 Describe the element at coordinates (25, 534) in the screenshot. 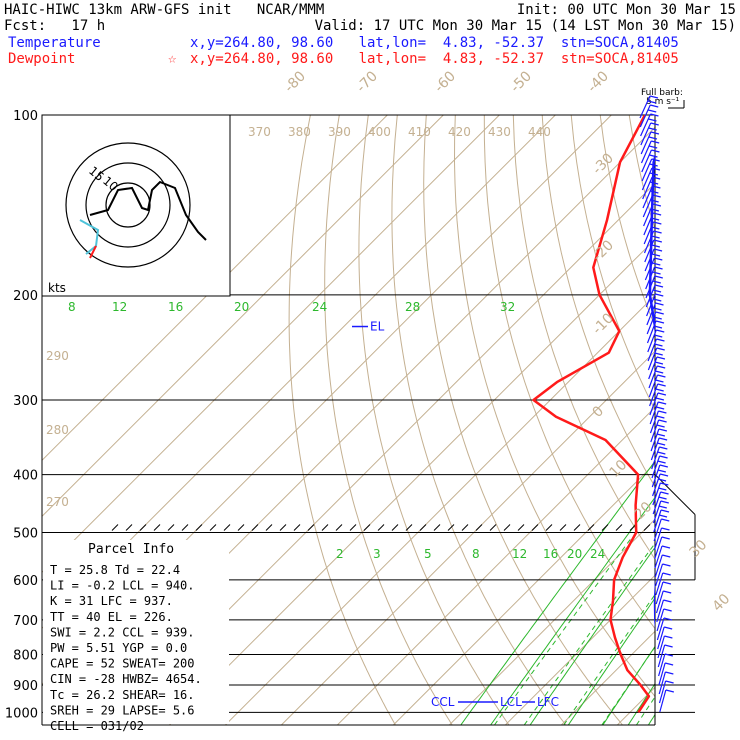

I see `pressure-tick-label: 500` at that location.